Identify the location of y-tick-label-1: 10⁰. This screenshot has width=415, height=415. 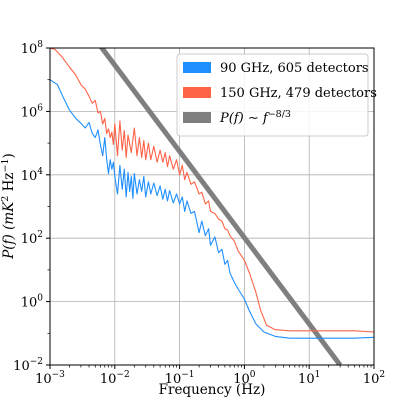
(32, 302).